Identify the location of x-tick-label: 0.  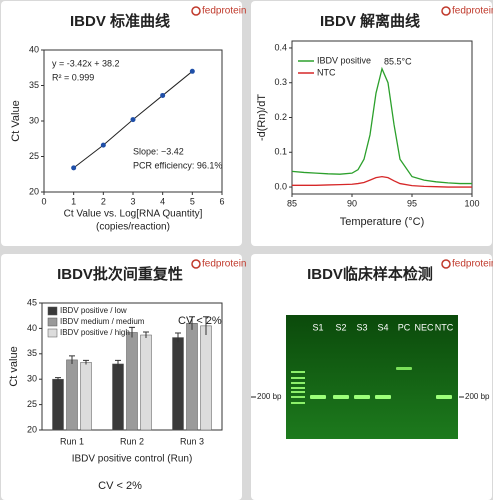
(43, 201).